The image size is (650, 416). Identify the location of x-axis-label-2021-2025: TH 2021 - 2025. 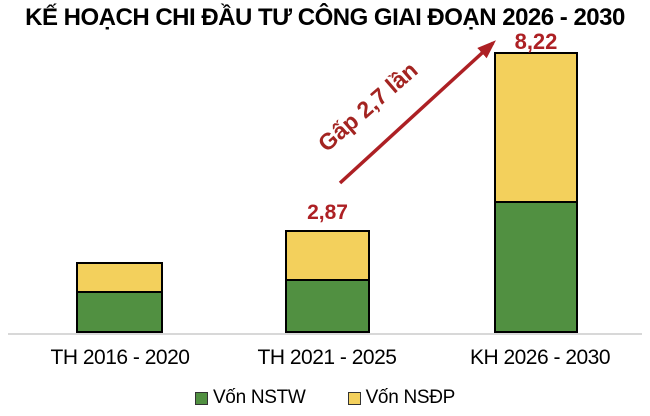
(327, 357).